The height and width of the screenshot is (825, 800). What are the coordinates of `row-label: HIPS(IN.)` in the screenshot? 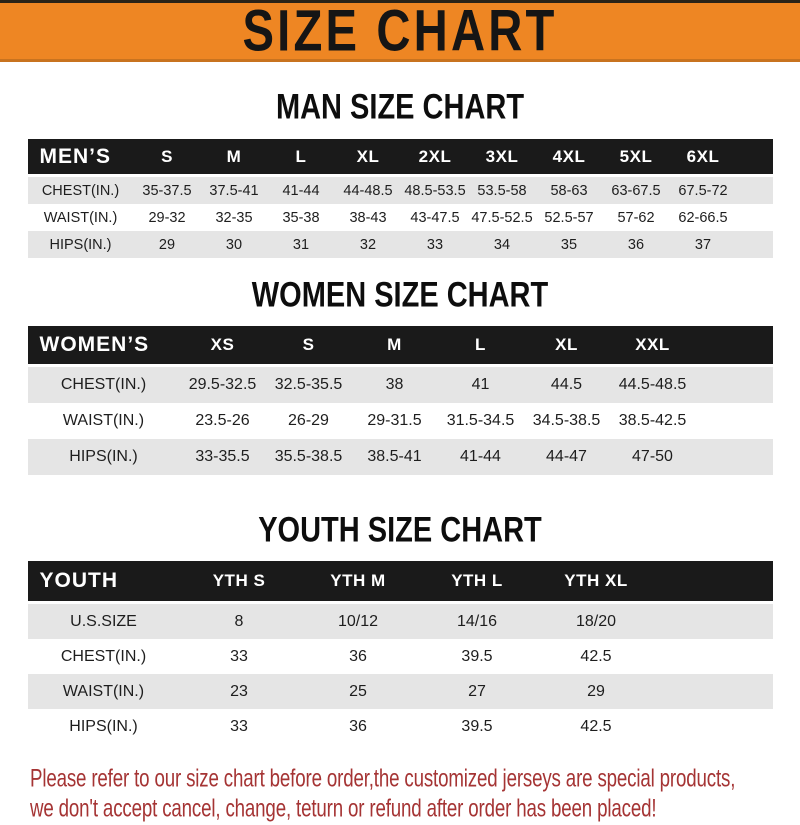 It's located at (103, 456).